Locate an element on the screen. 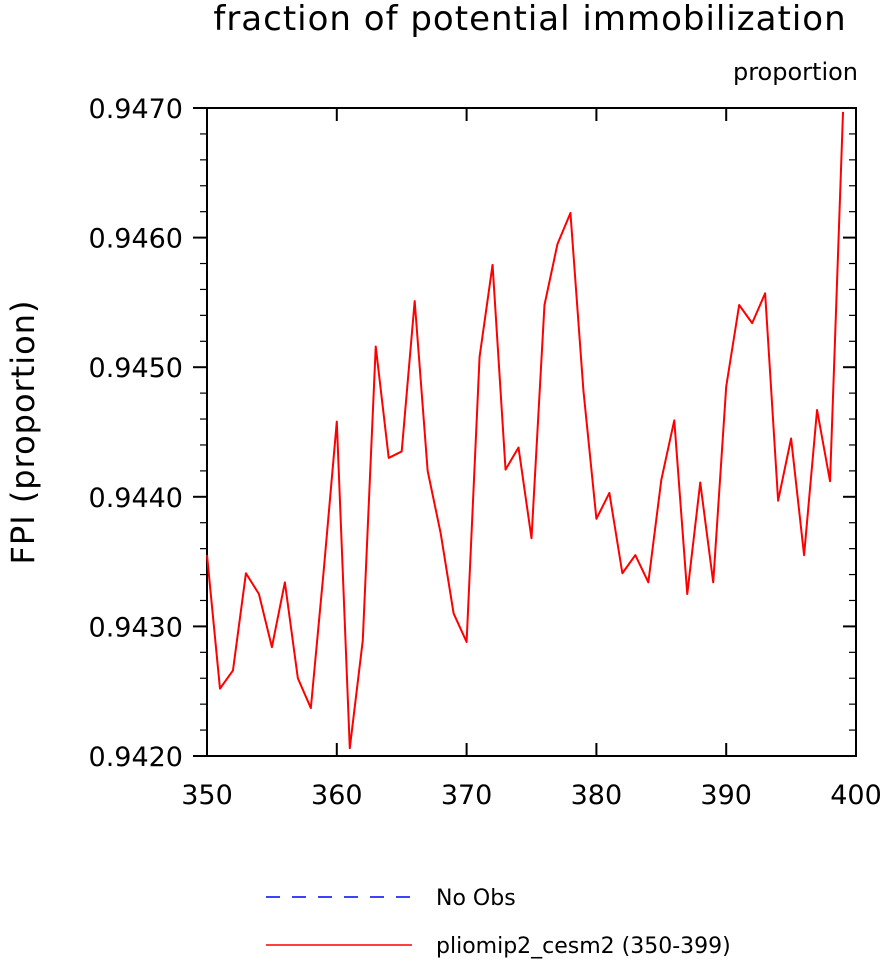  y-tick-label: 0.9440 is located at coordinates (136, 498).